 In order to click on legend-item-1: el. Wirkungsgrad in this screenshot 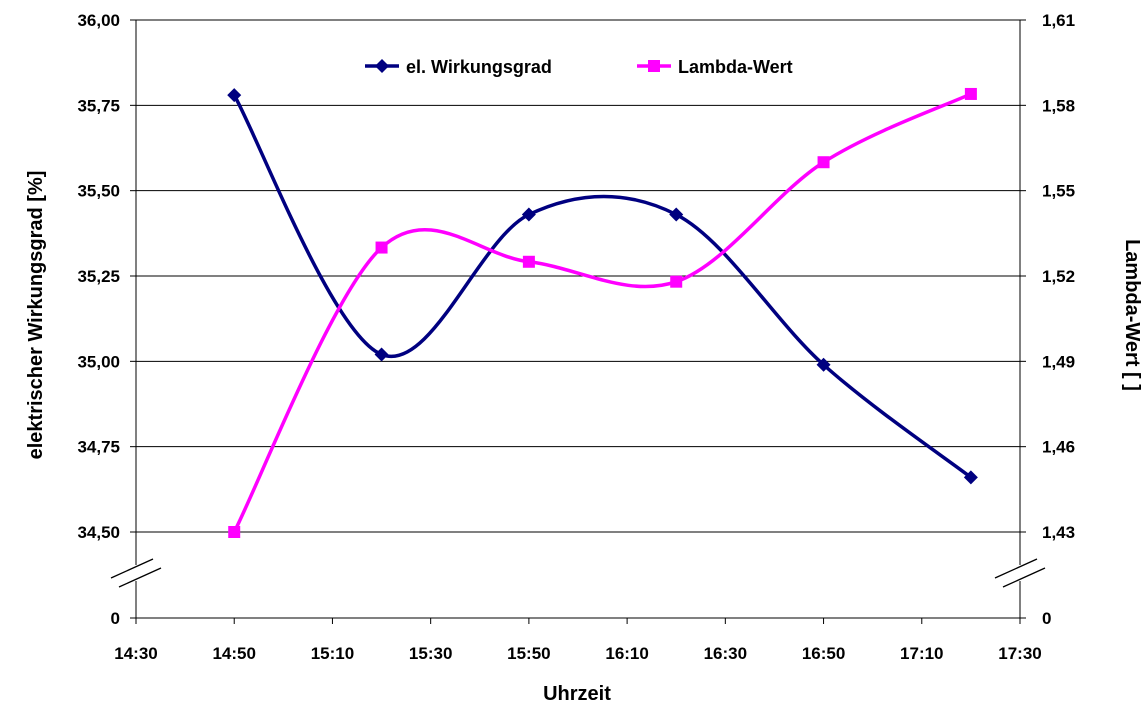, I will do `click(458, 67)`.